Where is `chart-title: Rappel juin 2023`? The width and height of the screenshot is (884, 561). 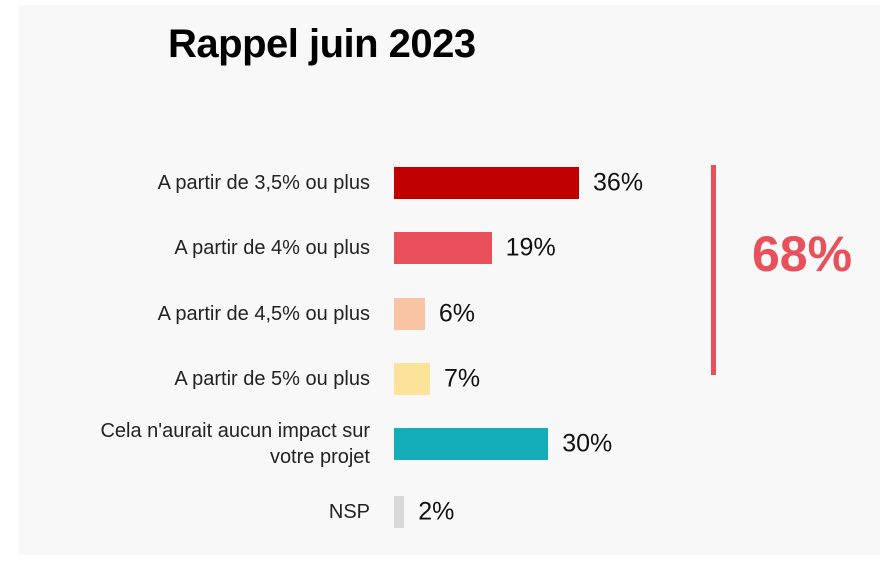
chart-title: Rappel juin 2023 is located at coordinates (322, 44).